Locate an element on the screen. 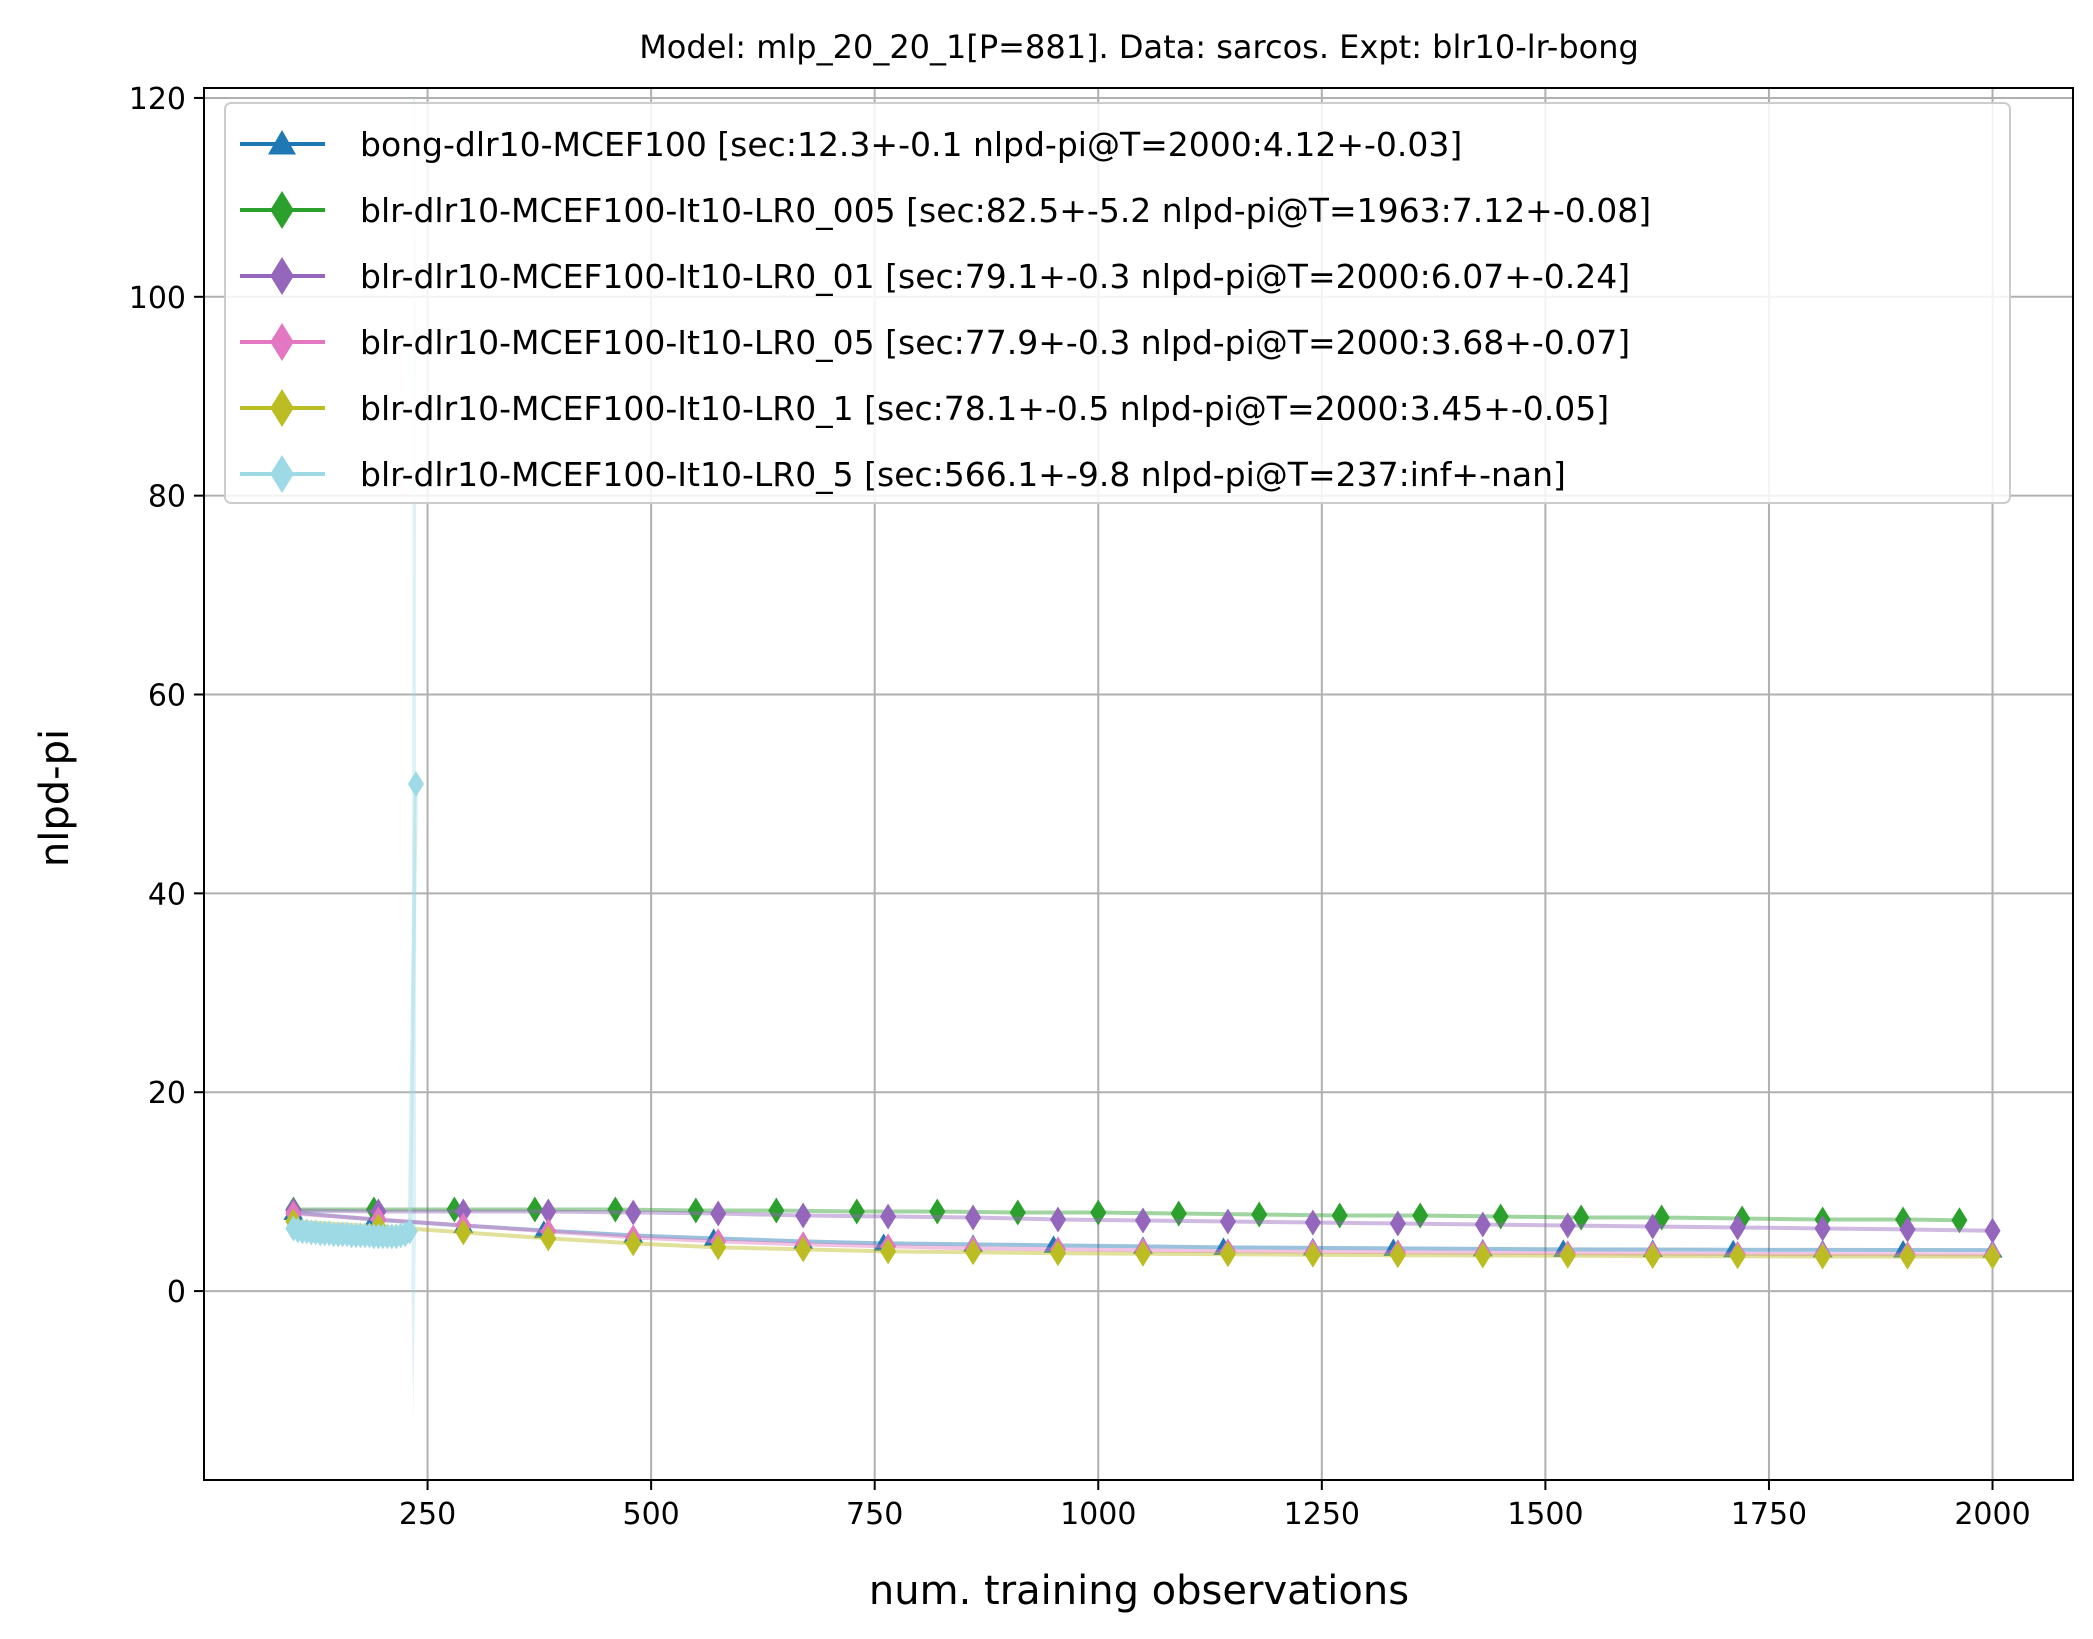 Image resolution: width=2093 pixels, height=1639 pixels. y-tick-label: 80 is located at coordinates (167, 497).